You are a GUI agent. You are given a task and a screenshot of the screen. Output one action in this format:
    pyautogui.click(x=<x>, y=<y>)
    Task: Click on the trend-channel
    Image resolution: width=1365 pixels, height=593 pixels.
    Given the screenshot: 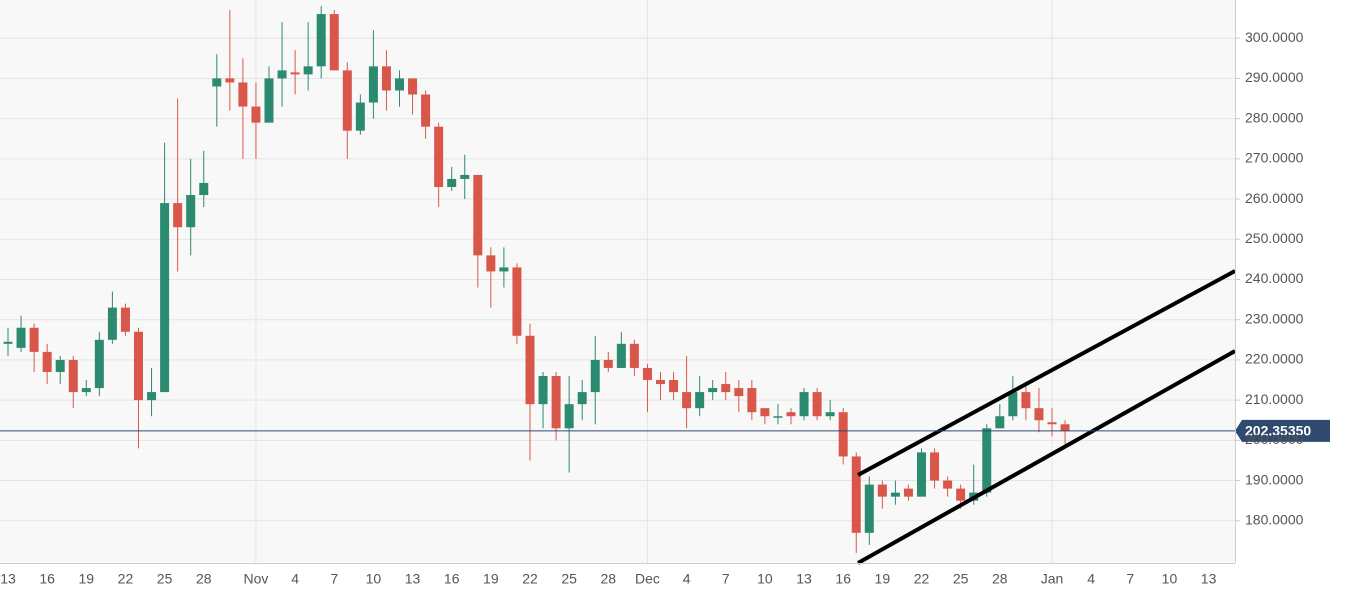 What is the action you would take?
    pyautogui.click(x=1046, y=417)
    